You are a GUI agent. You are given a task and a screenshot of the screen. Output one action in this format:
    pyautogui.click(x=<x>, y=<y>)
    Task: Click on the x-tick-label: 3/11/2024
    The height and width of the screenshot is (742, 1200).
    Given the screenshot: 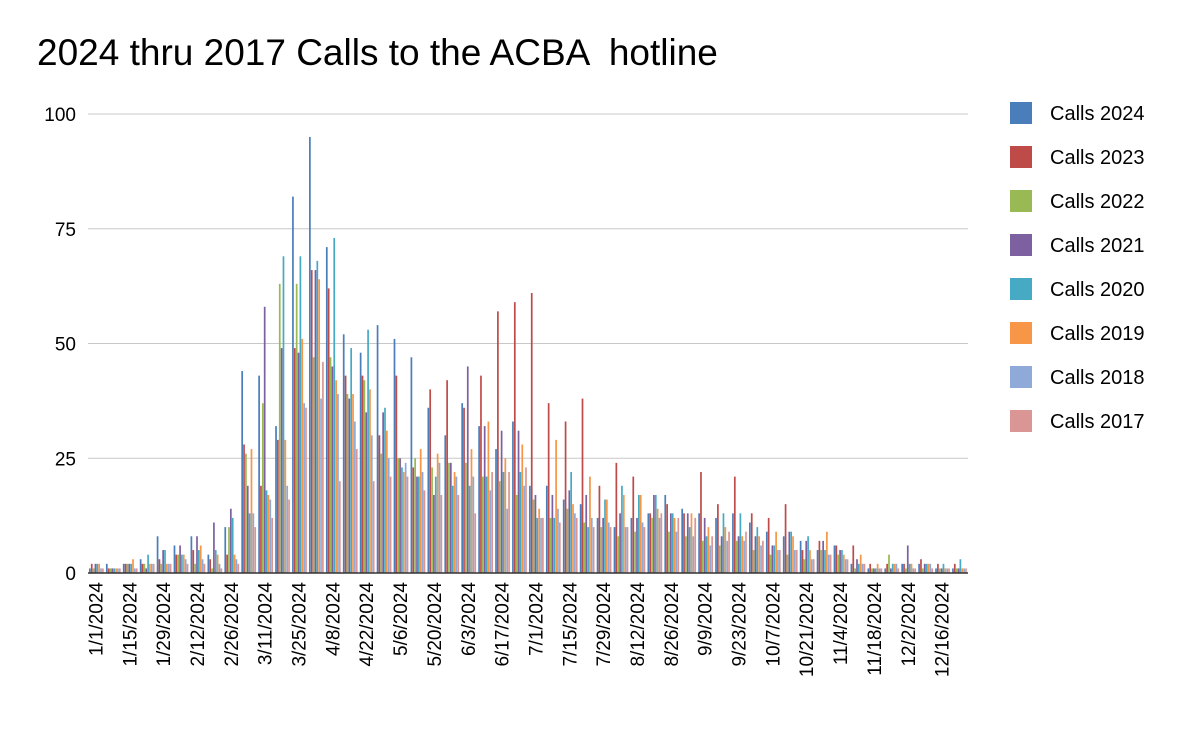 What is the action you would take?
    pyautogui.click(x=266, y=624)
    